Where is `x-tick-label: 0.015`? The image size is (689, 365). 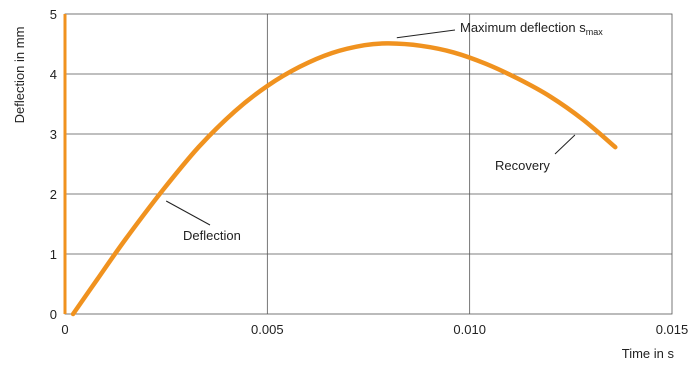 x-tick-label: 0.015 is located at coordinates (672, 329).